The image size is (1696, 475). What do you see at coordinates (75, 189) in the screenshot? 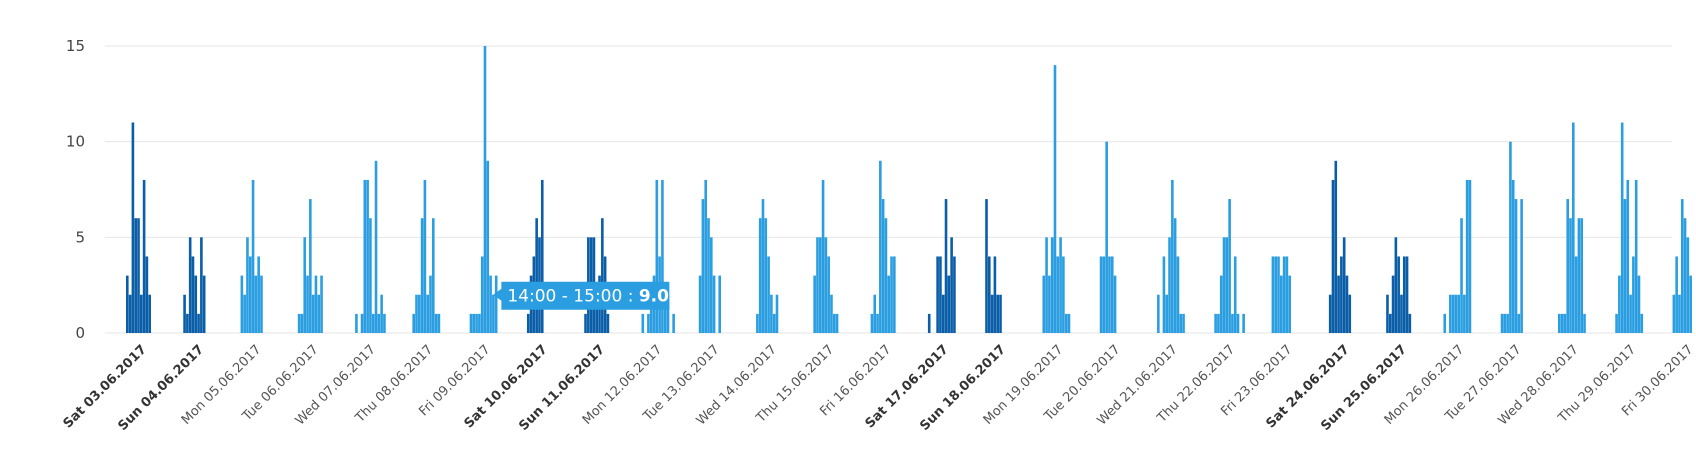
I see `y-axis-tick-labels: 0 5 10 15` at bounding box center [75, 189].